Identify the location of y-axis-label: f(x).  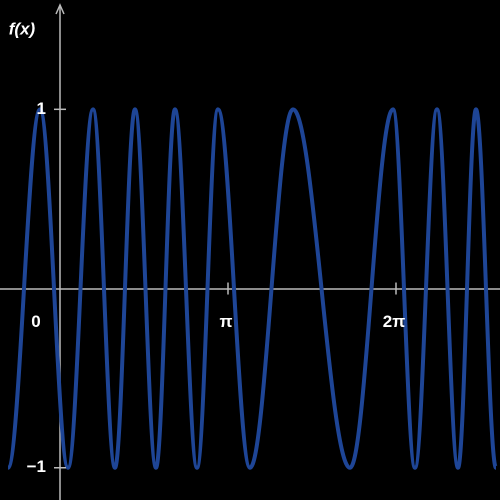
(22, 28).